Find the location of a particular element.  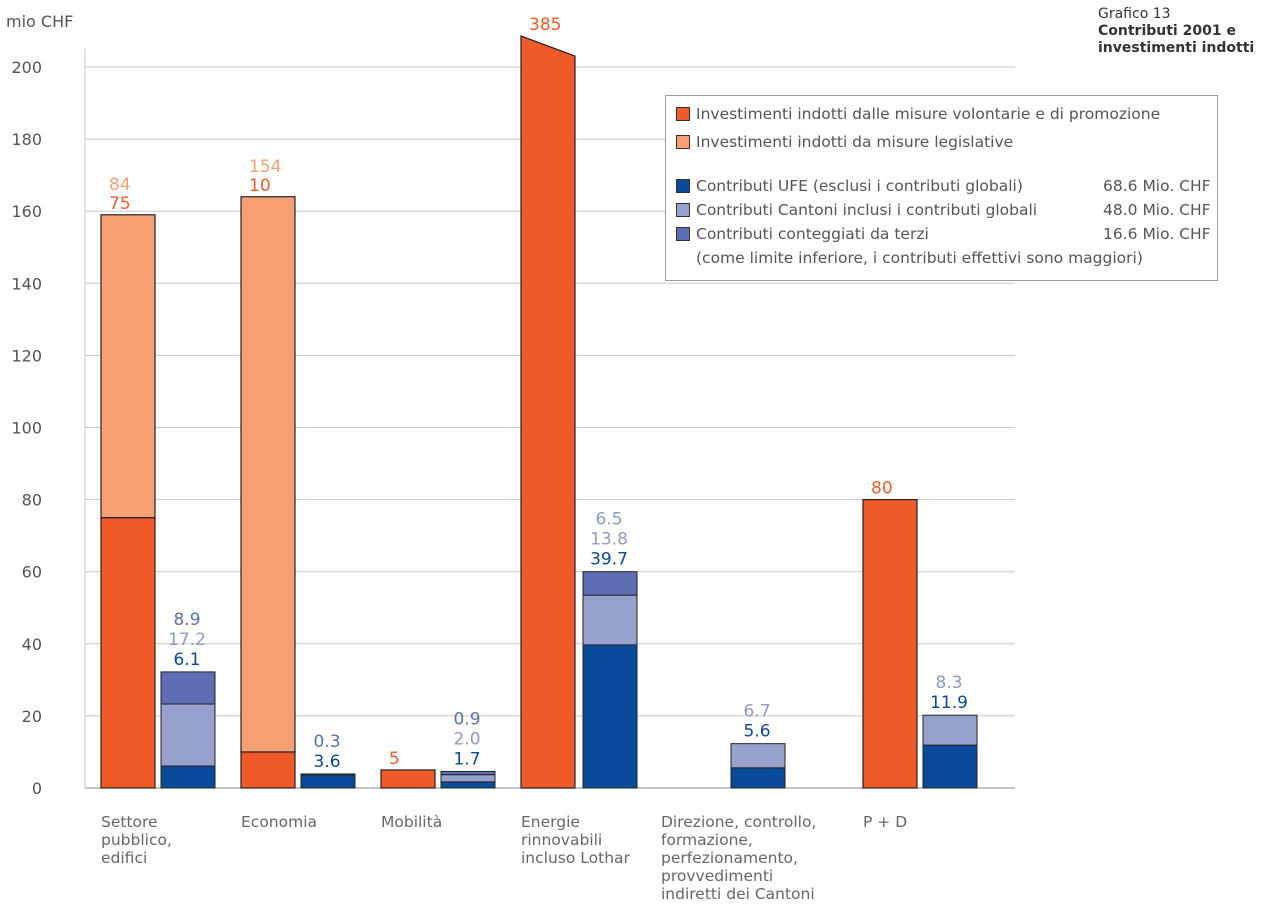

x-category-label-2-0: Mobilità is located at coordinates (411, 822).